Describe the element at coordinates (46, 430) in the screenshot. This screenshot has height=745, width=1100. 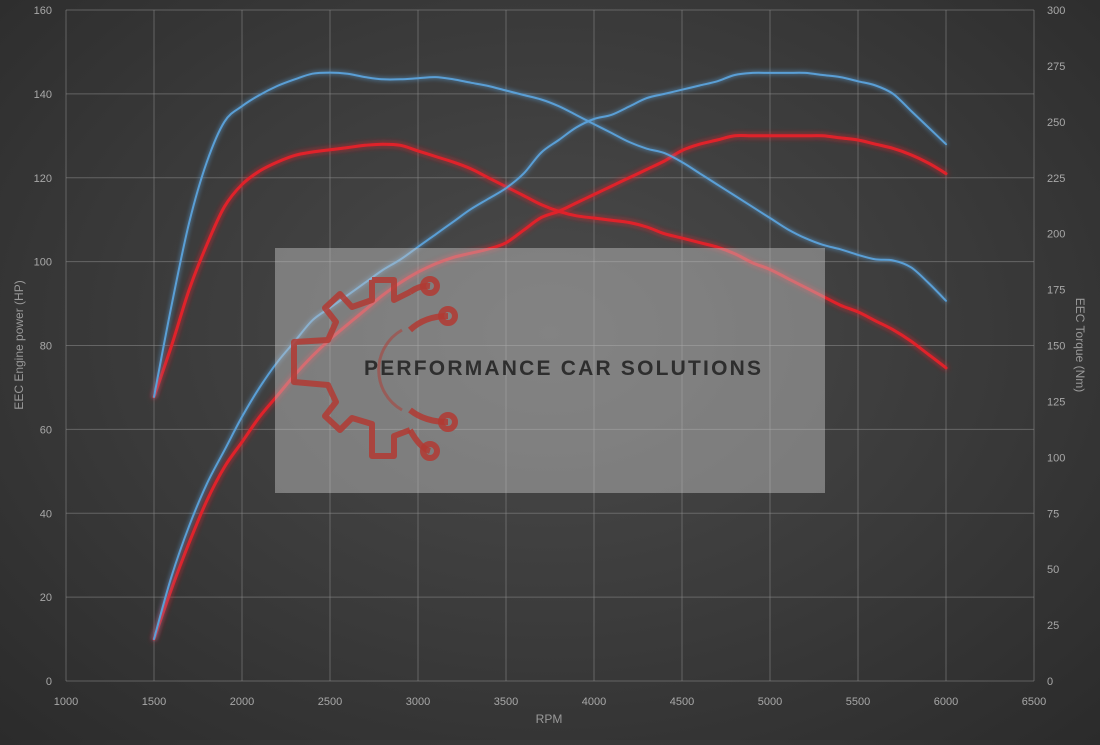
I see `left-tick-label: 60` at that location.